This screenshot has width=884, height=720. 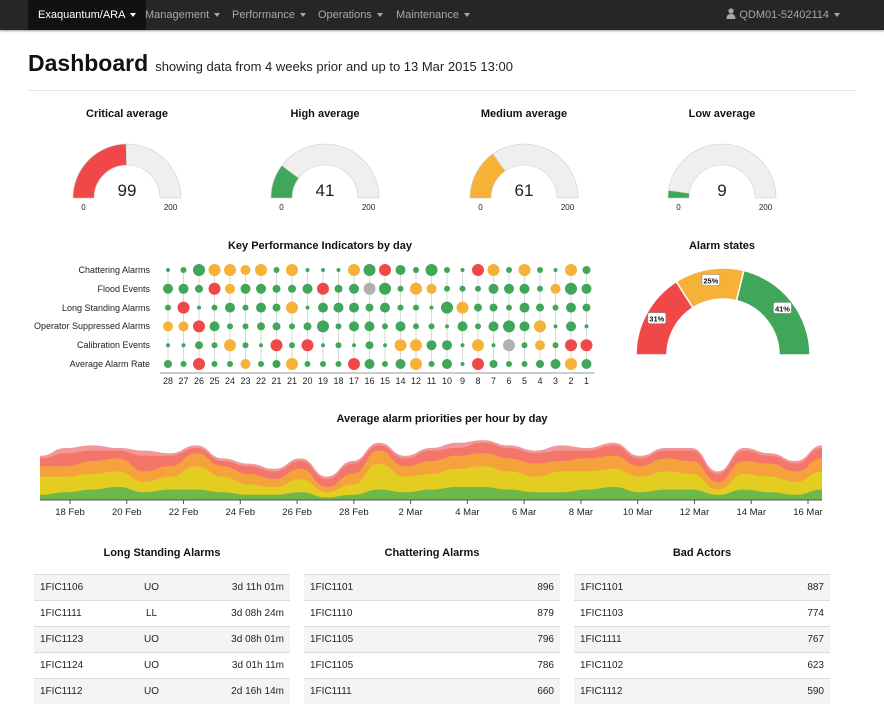 What do you see at coordinates (431, 493) in the screenshot?
I see `area-series` at bounding box center [431, 493].